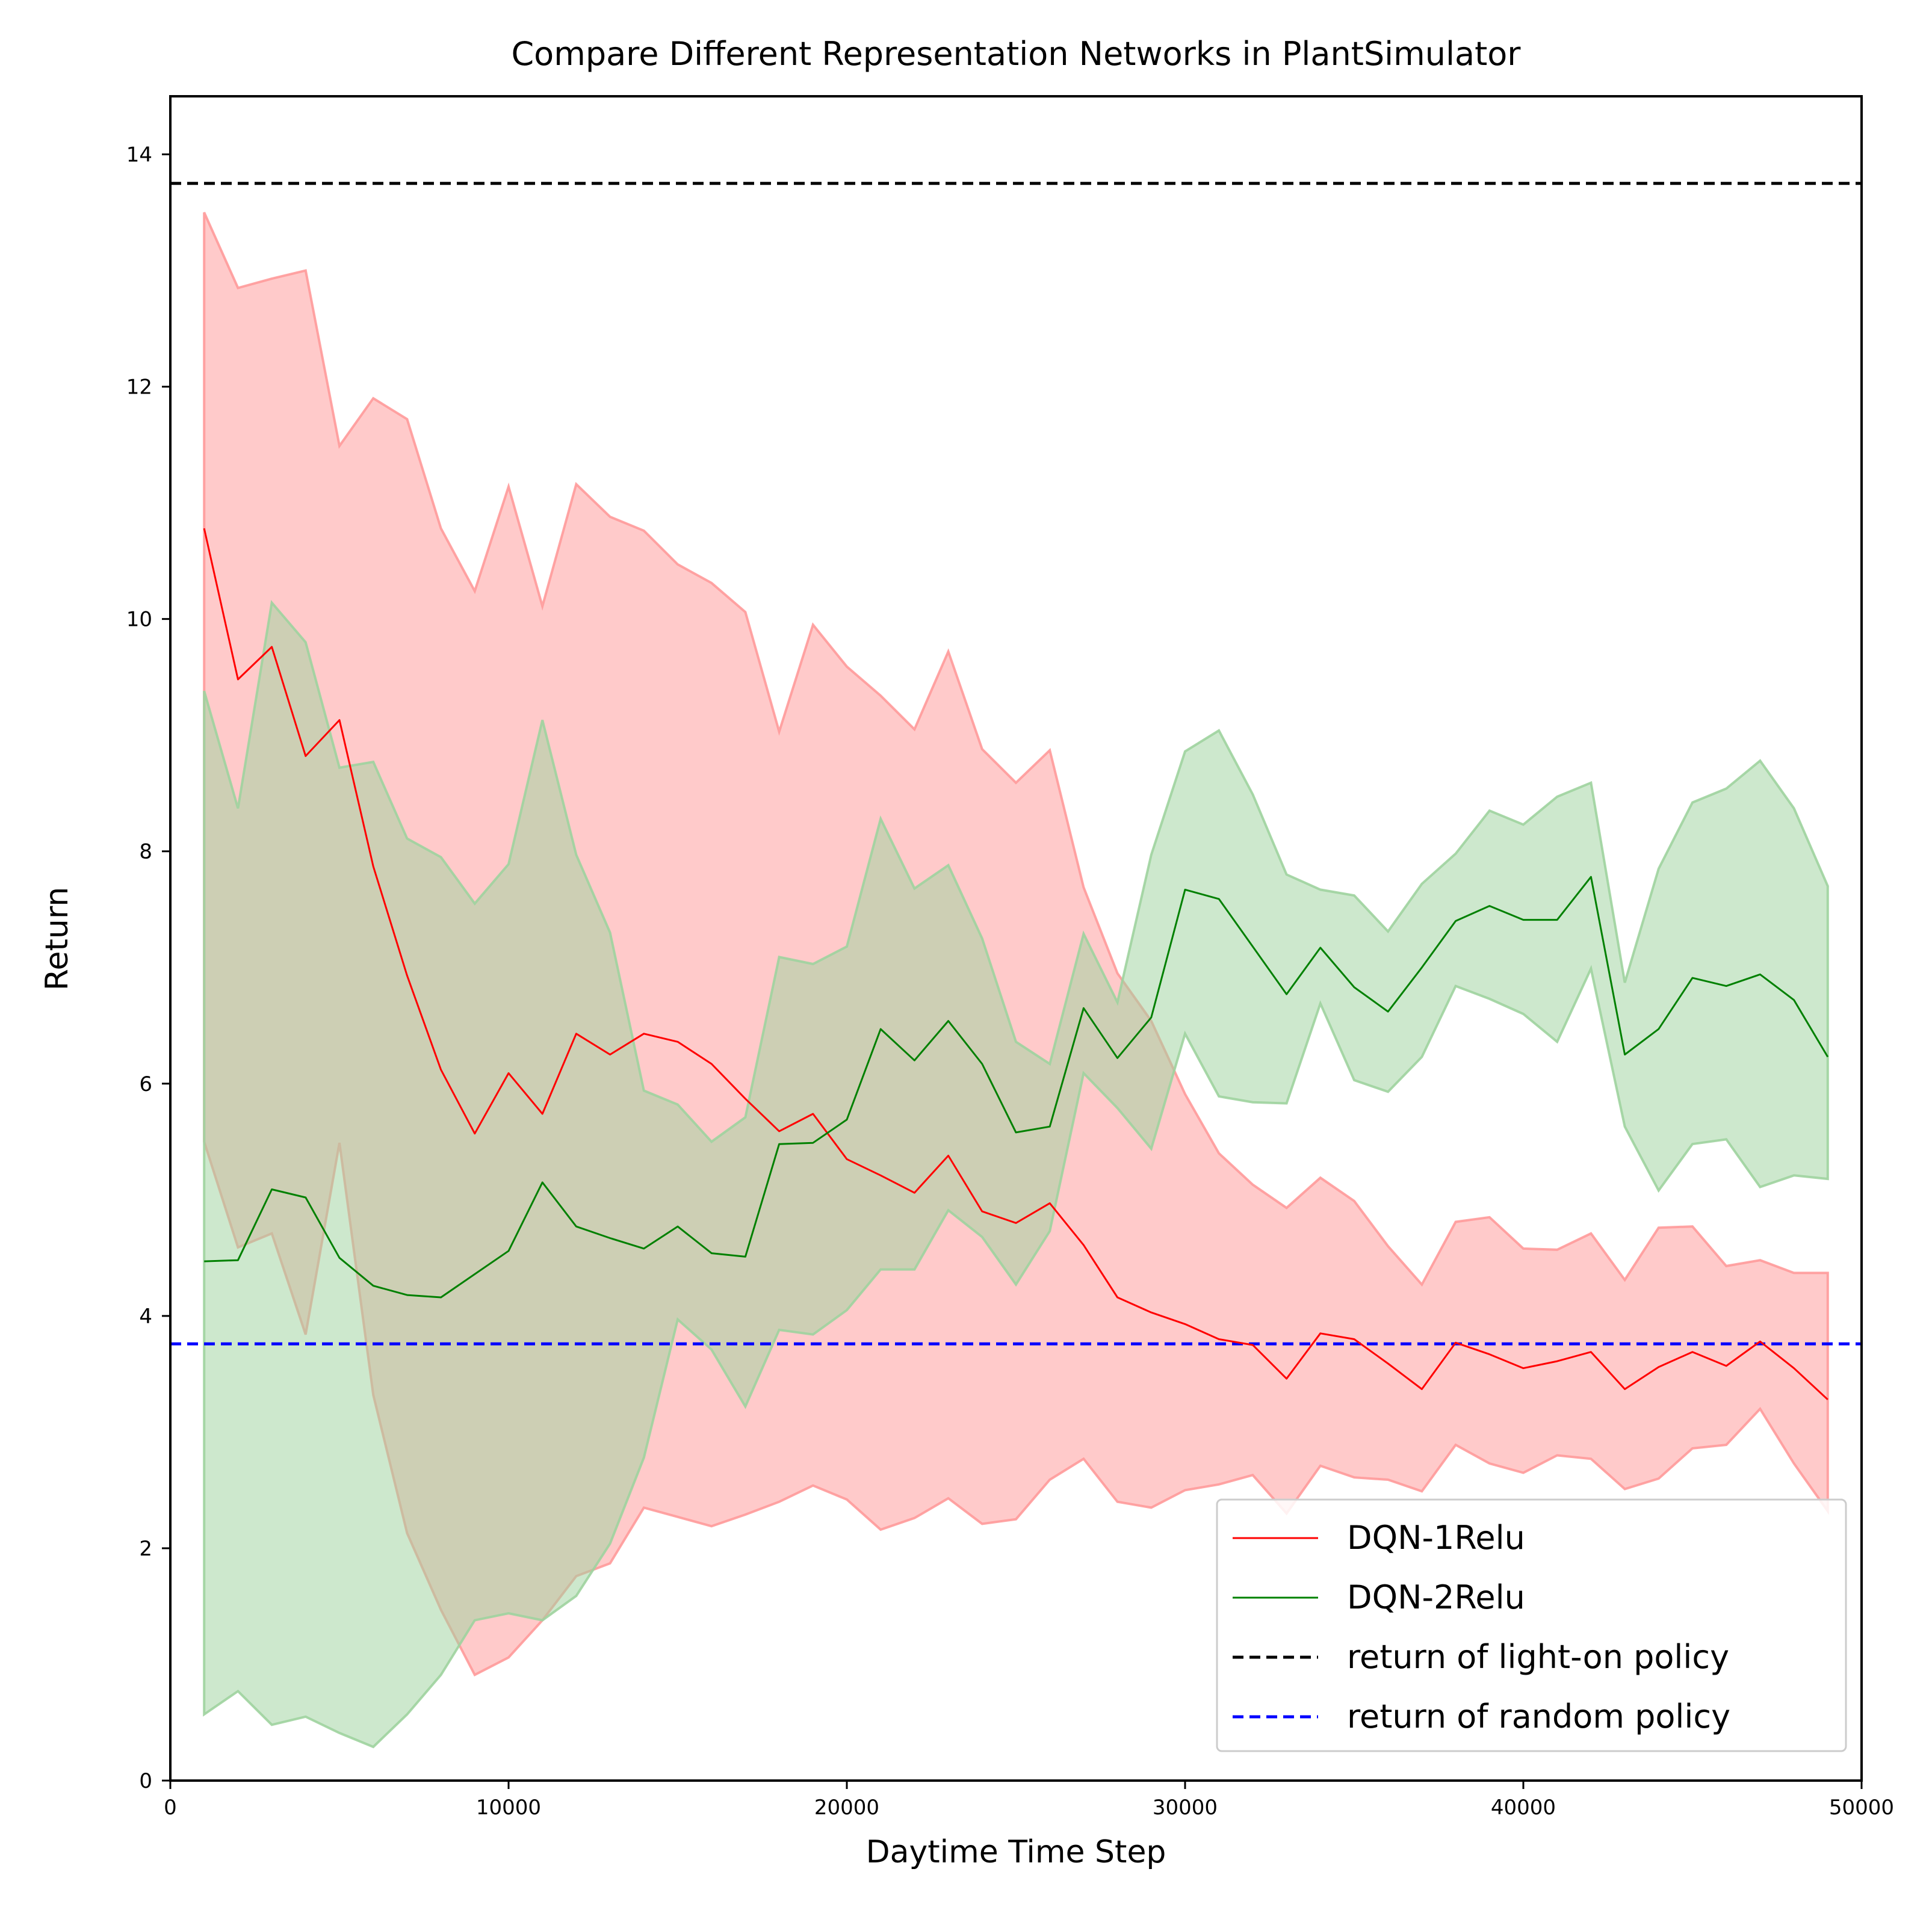  Describe the element at coordinates (170, 1808) in the screenshot. I see `x-tick-label-0: 0` at that location.